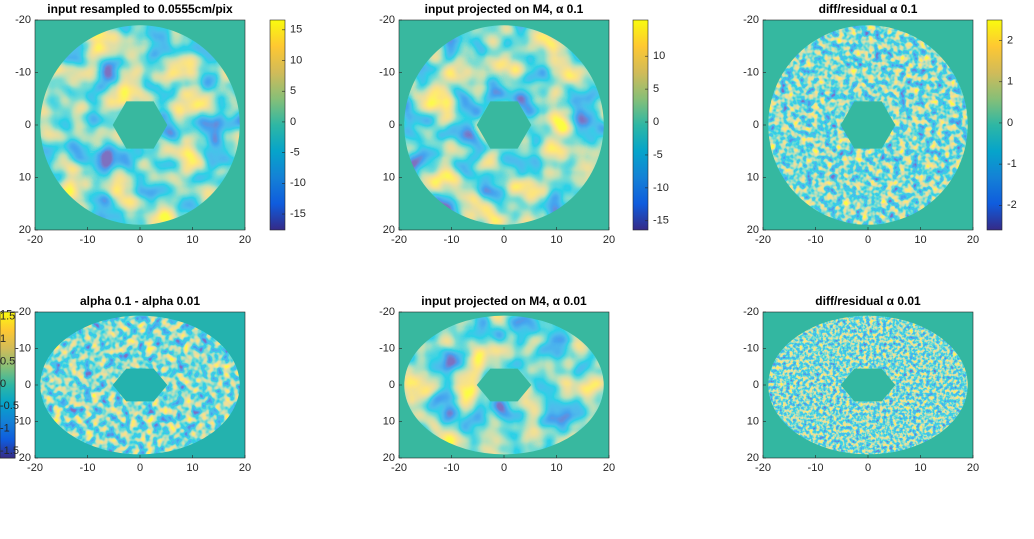  I want to click on colorbar-tick-label: -10, so click(298, 183).